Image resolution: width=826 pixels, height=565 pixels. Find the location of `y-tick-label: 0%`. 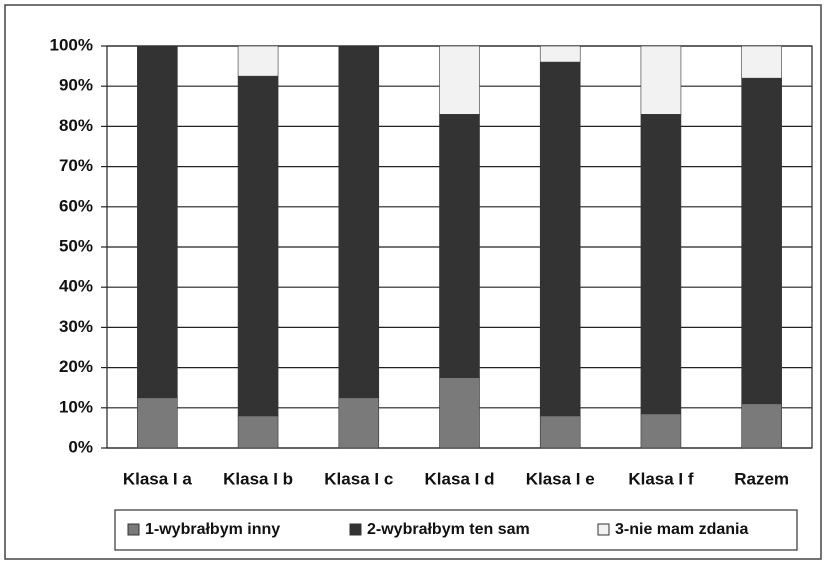

y-tick-label: 0% is located at coordinates (80, 446).